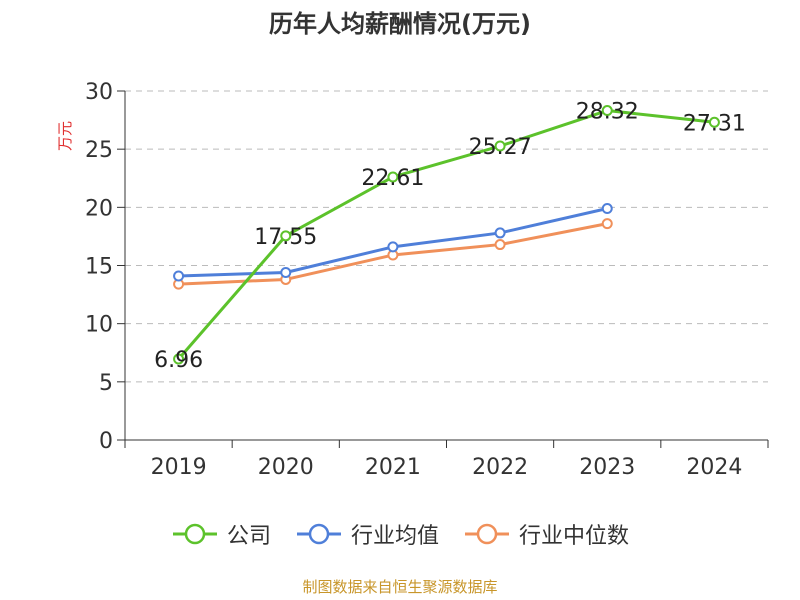 The width and height of the screenshot is (800, 600). I want to click on y-tick-label: 20, so click(99, 208).